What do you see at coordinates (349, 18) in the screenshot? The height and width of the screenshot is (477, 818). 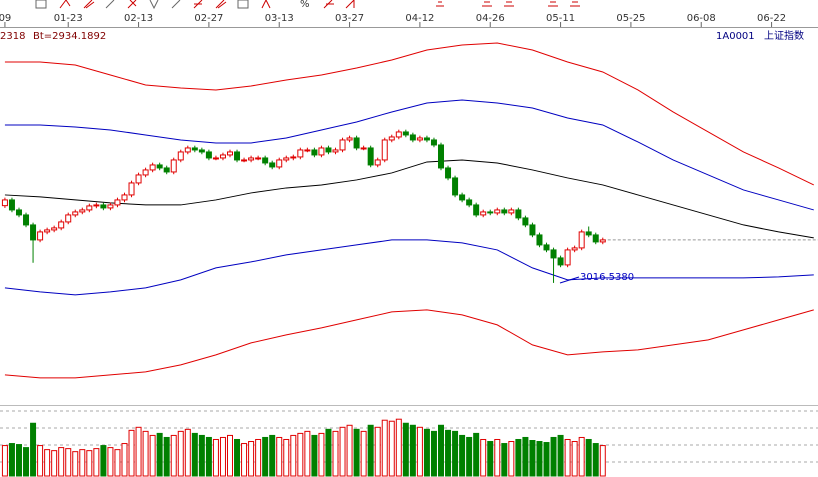 I see `x-tick-label: 03-27` at bounding box center [349, 18].